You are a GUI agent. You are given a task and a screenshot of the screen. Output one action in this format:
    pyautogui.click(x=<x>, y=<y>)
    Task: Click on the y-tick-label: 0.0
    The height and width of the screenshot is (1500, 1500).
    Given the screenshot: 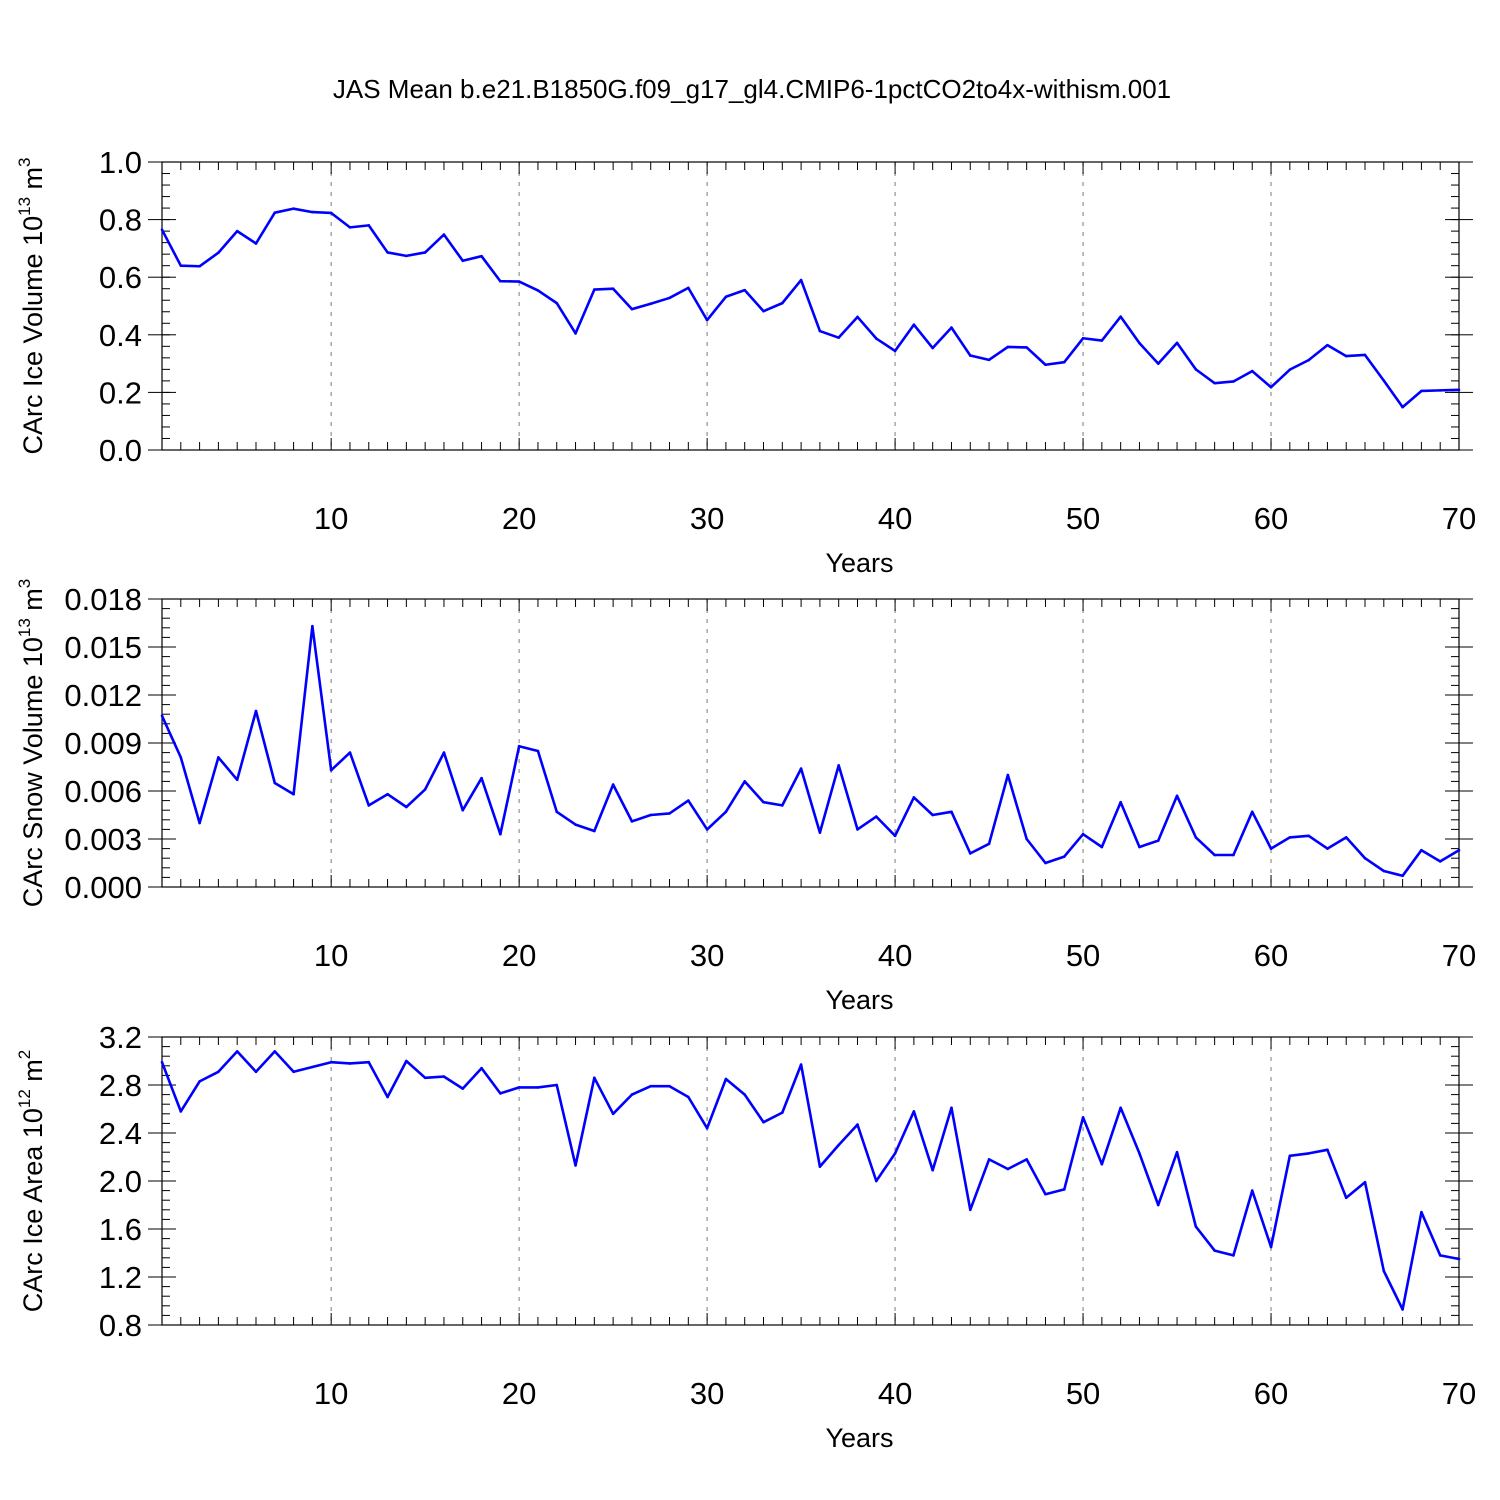 What is the action you would take?
    pyautogui.click(x=120, y=450)
    